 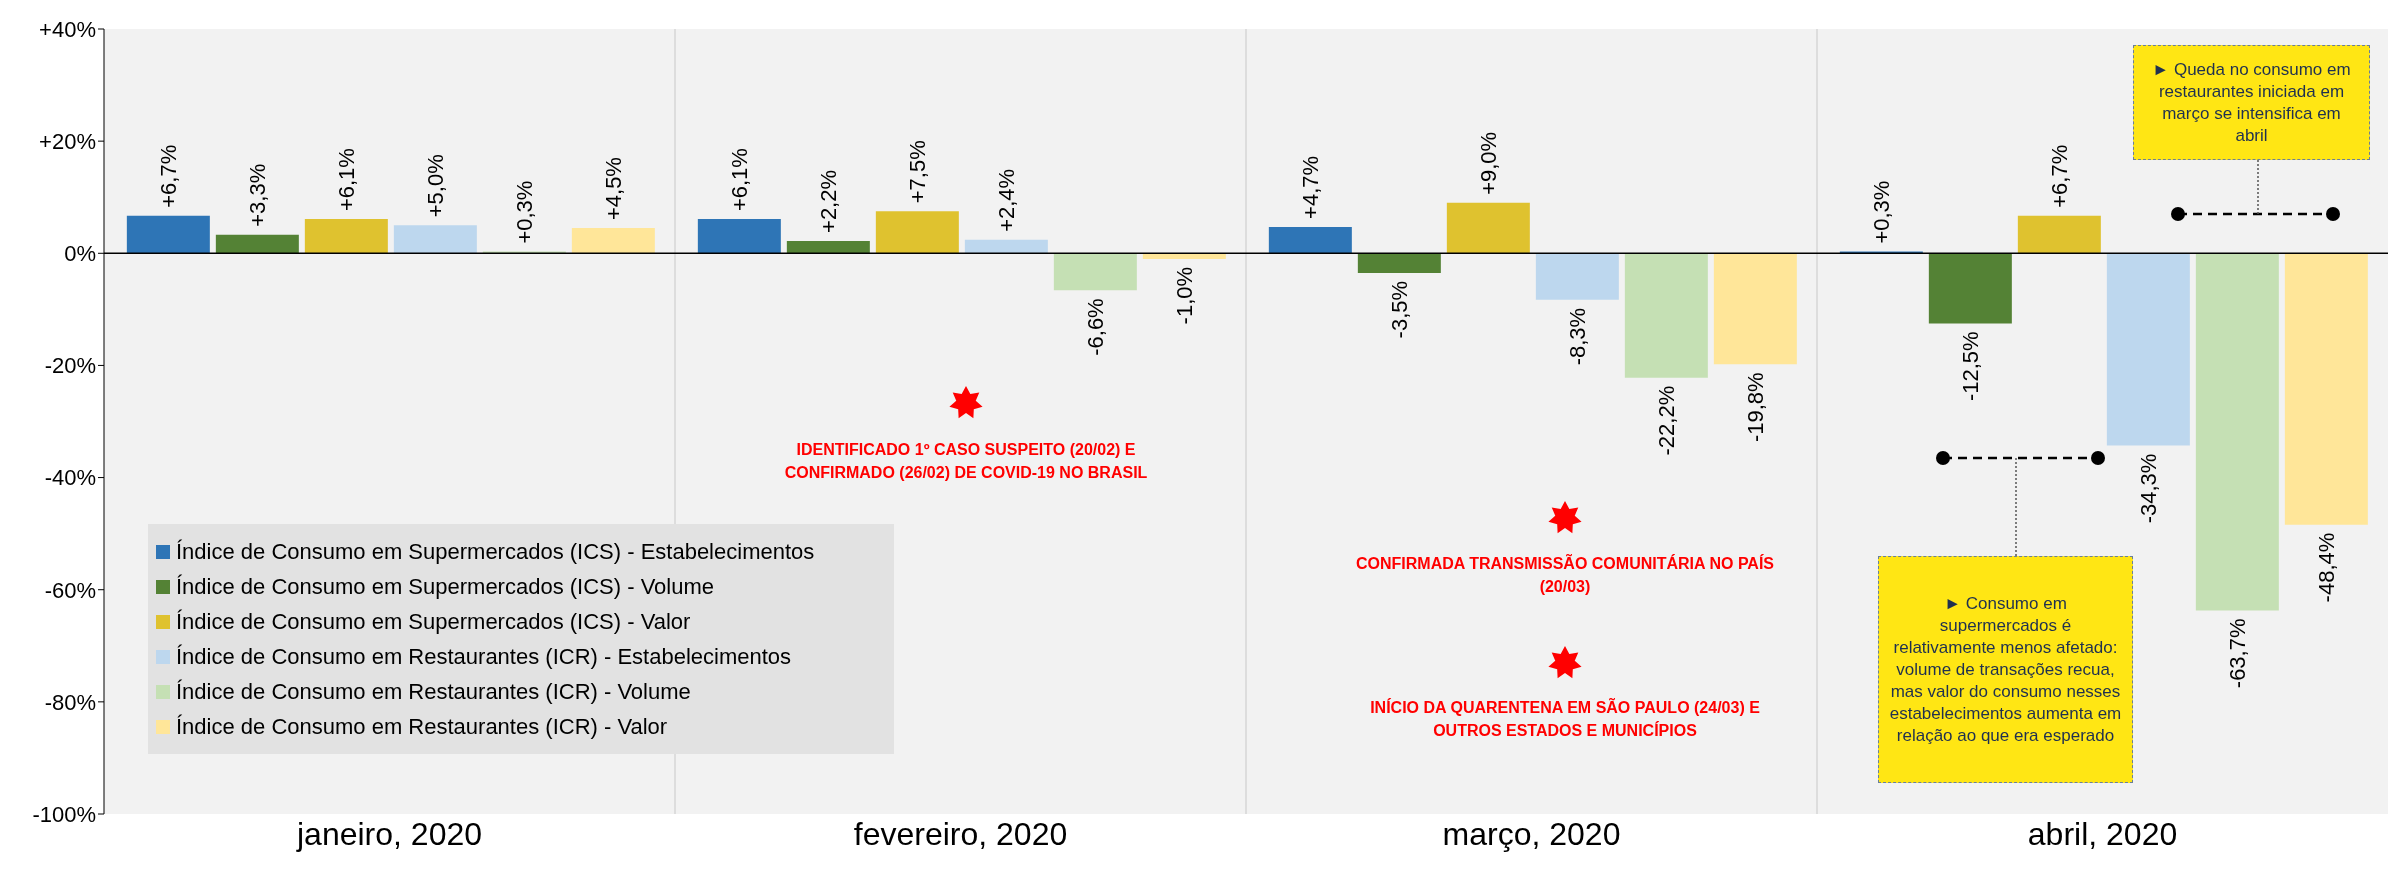 I want to click on annotation: ► Consumo em supermercados é relativamente menos afetado: volume de transações recua, mas valor do consumo nesses estabelecimentos aumenta em relação ao que era esperado, so click(x=2005, y=669).